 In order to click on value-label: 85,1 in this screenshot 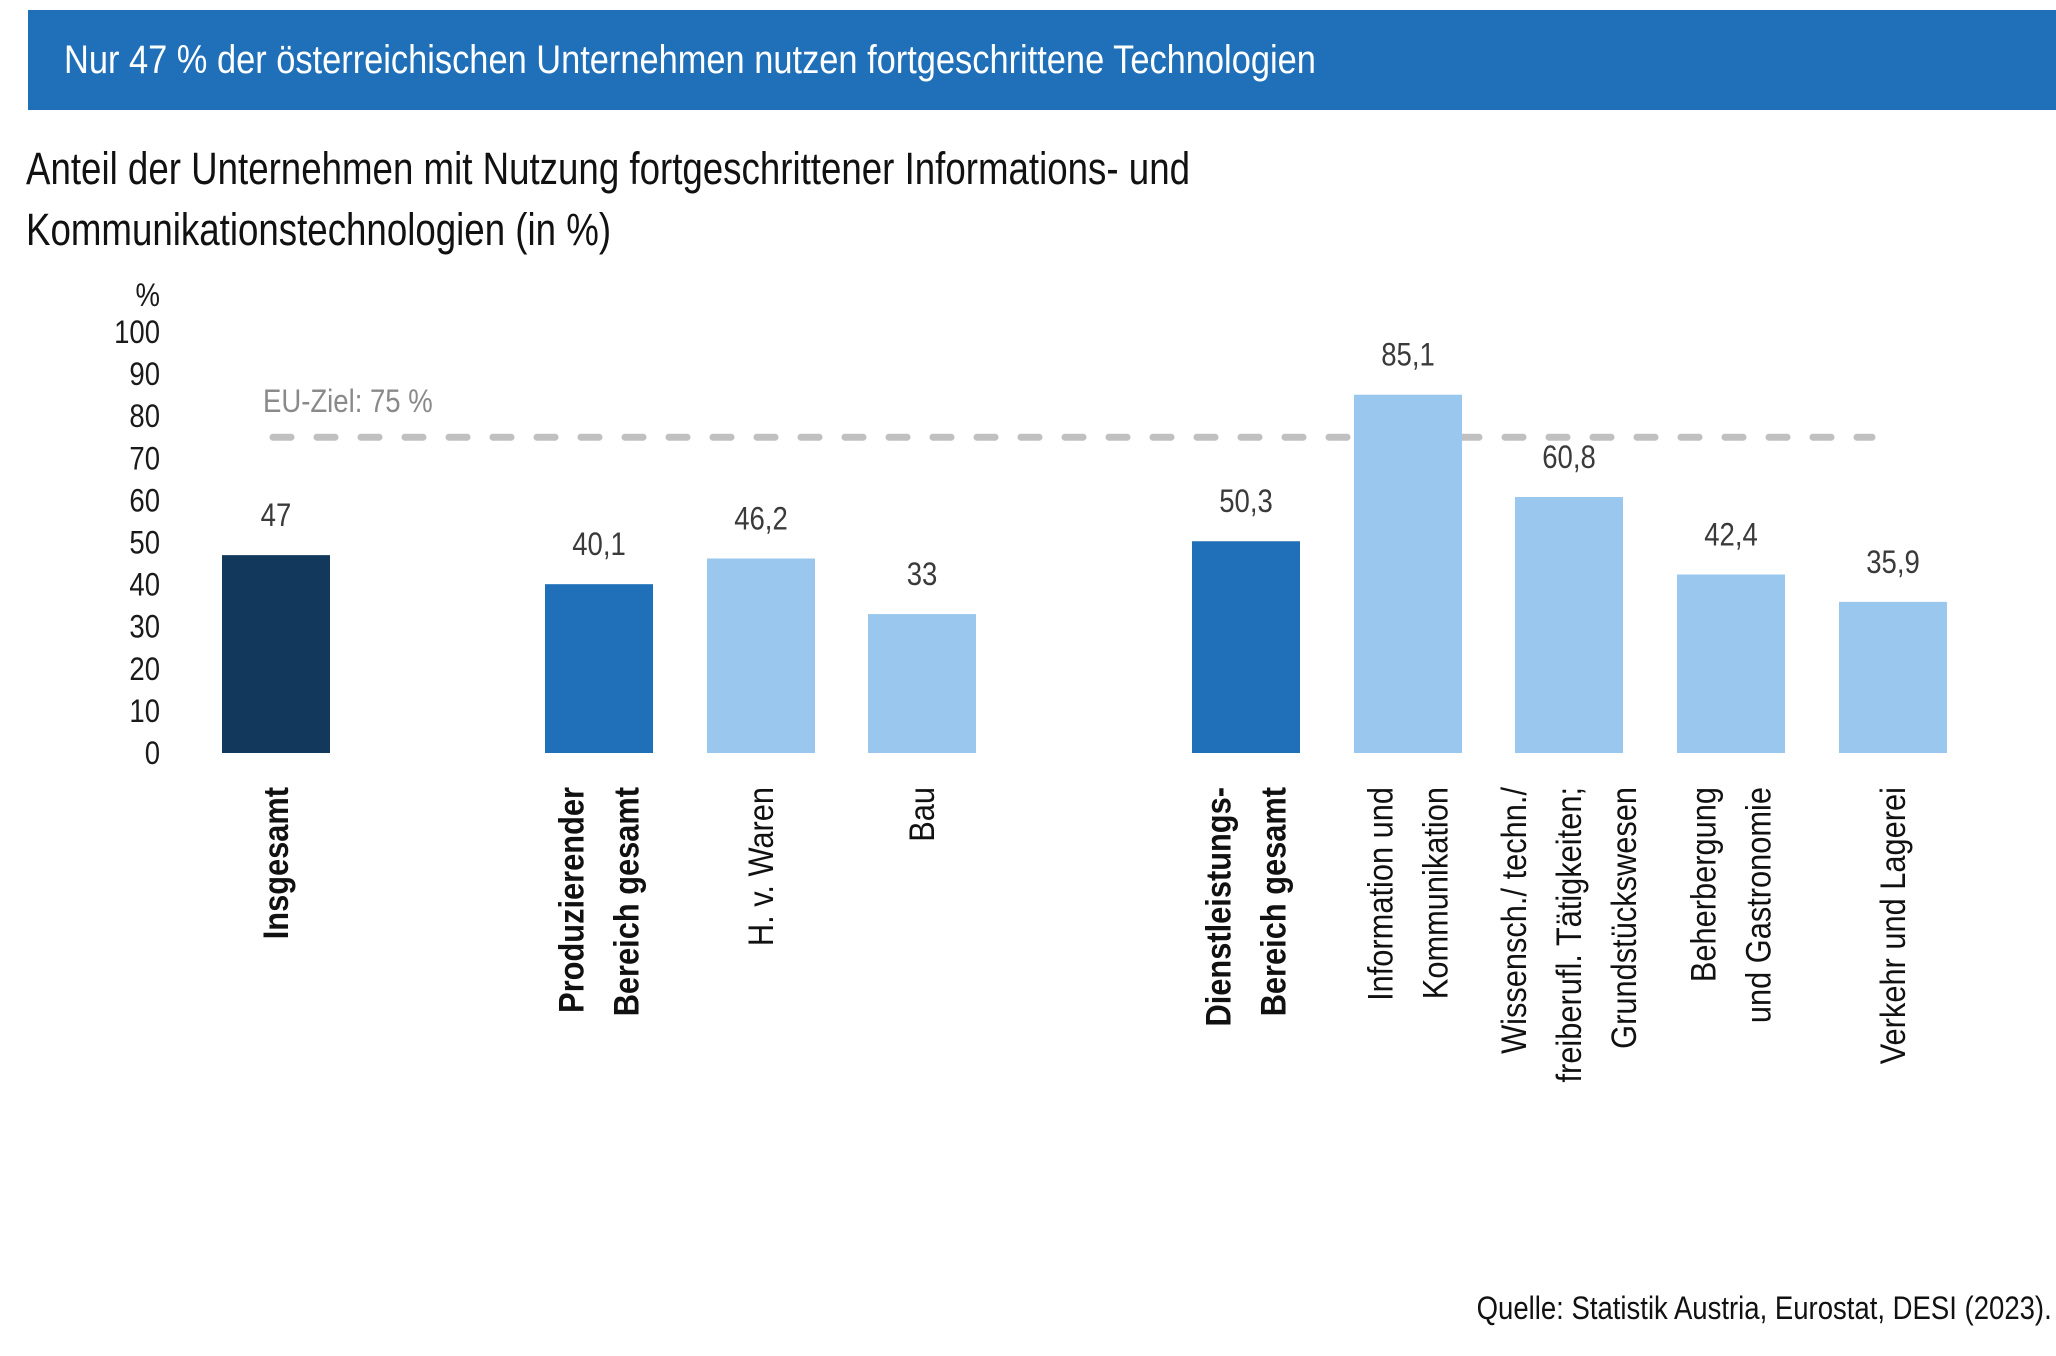, I will do `click(1408, 355)`.